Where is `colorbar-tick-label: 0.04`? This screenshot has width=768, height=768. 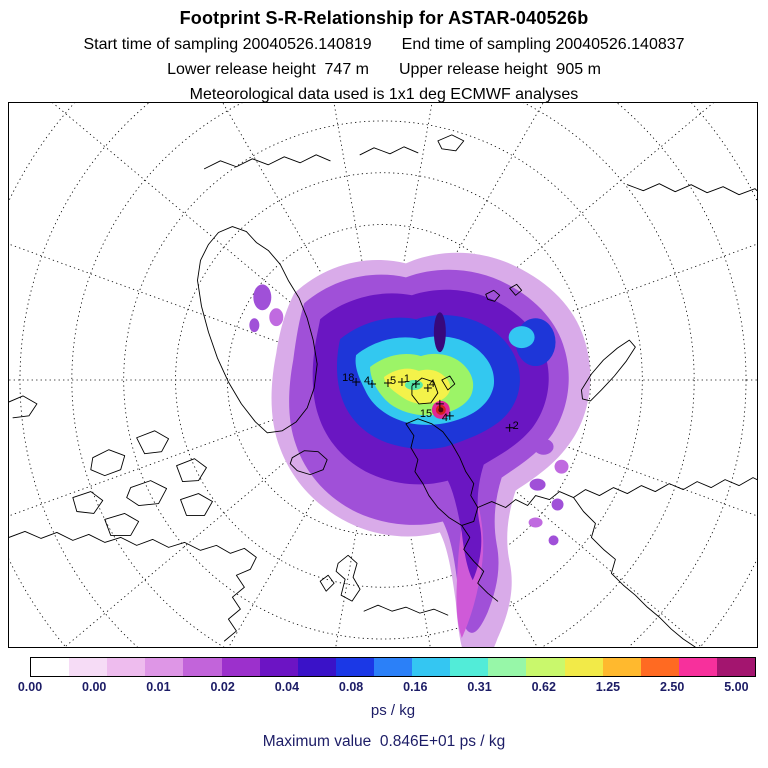
colorbar-tick-label: 0.04 is located at coordinates (287, 687).